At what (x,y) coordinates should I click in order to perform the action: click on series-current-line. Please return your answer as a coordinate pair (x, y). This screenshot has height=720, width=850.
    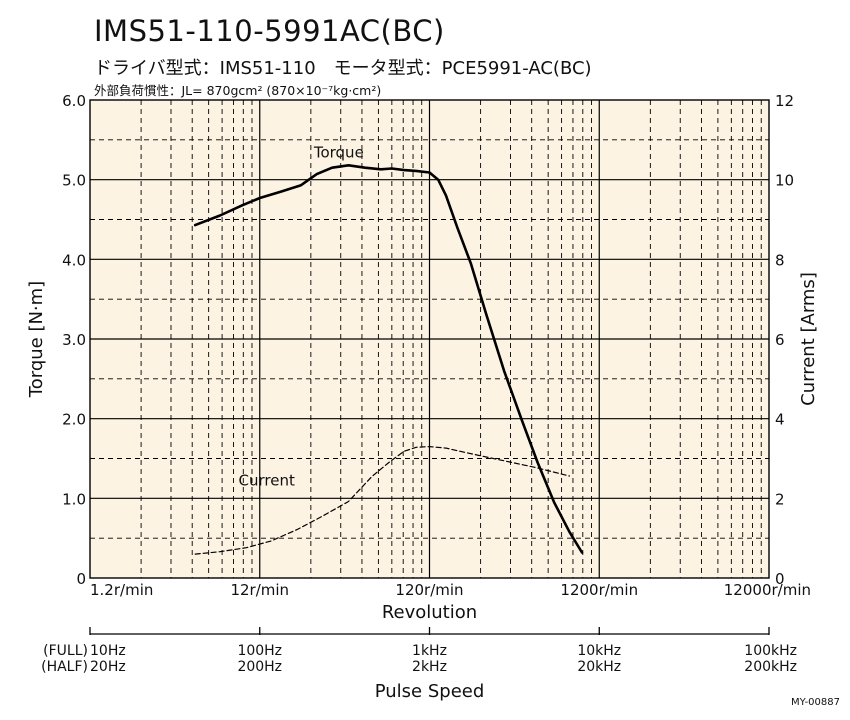
    Looking at the image, I should click on (382, 500).